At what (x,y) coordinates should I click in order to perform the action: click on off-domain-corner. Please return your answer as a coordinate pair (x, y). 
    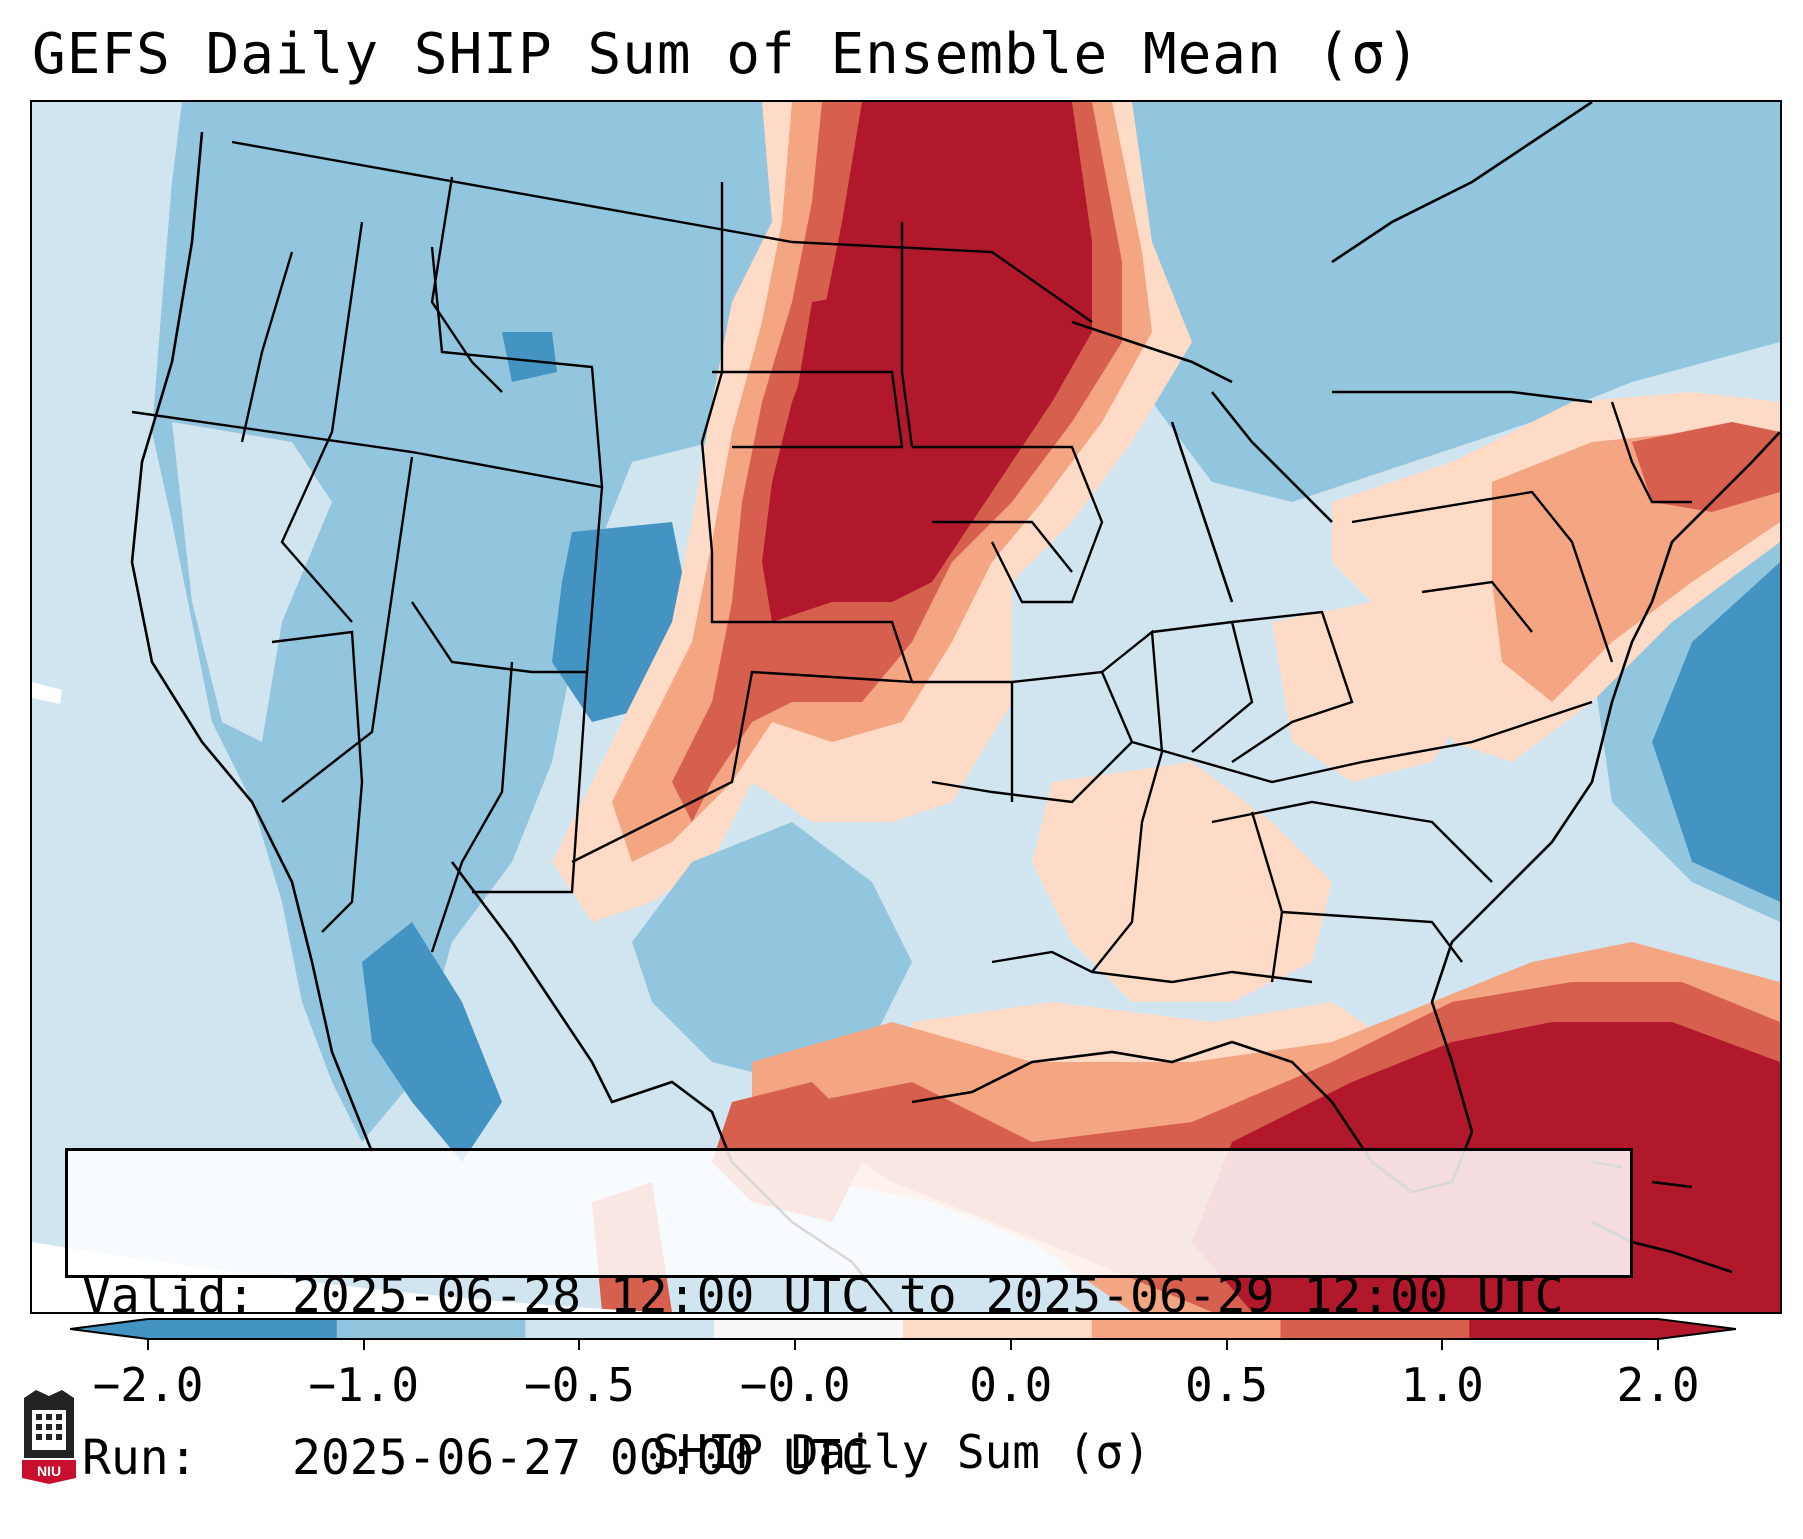
    Looking at the image, I should click on (592, 1277).